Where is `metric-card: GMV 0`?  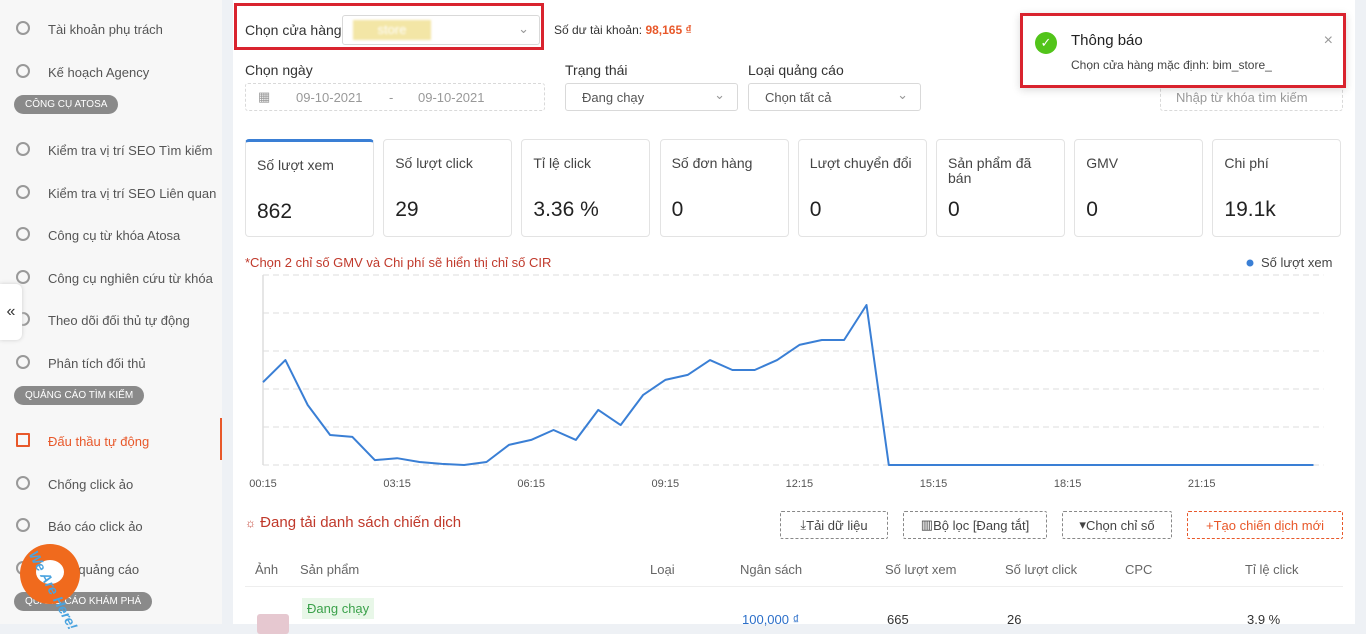
metric-card: GMV 0 is located at coordinates (1139, 188).